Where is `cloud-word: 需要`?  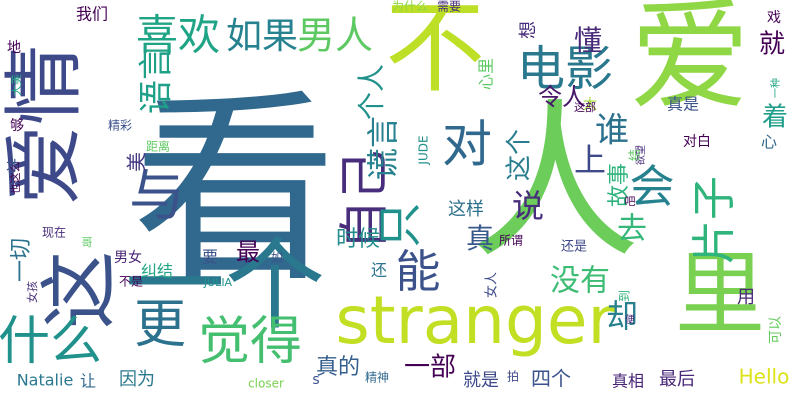
cloud-word: 需要 is located at coordinates (449, 7).